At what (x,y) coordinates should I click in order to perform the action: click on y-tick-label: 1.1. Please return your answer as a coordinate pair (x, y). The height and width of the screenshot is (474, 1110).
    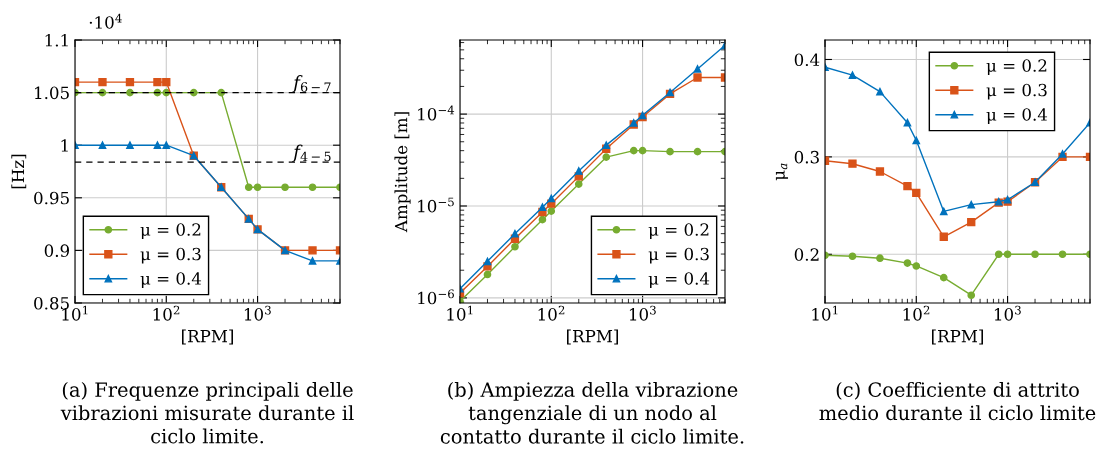
    Looking at the image, I should click on (56, 40).